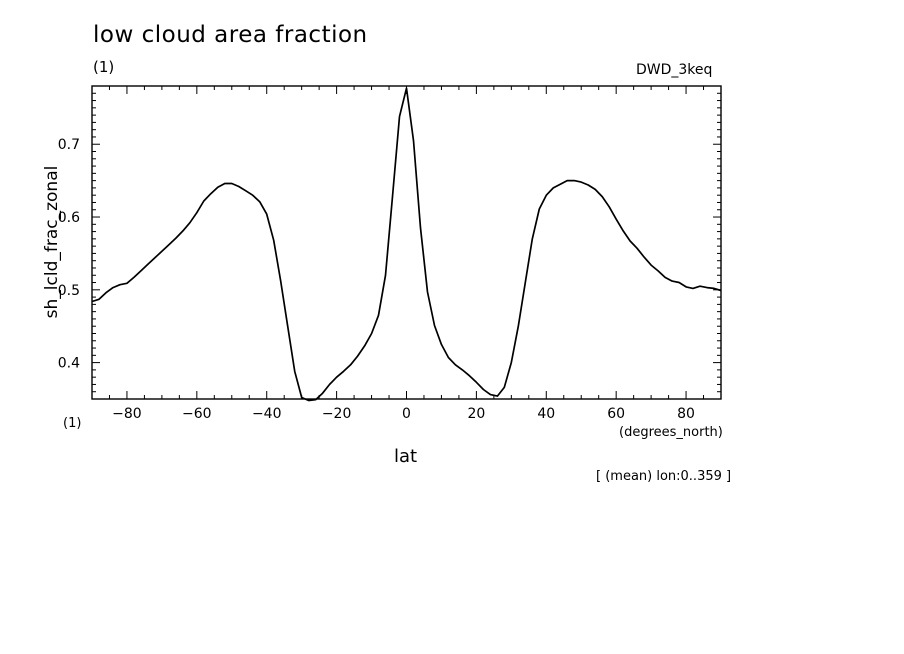 The width and height of the screenshot is (904, 654). I want to click on x-tick-label: −60, so click(197, 414).